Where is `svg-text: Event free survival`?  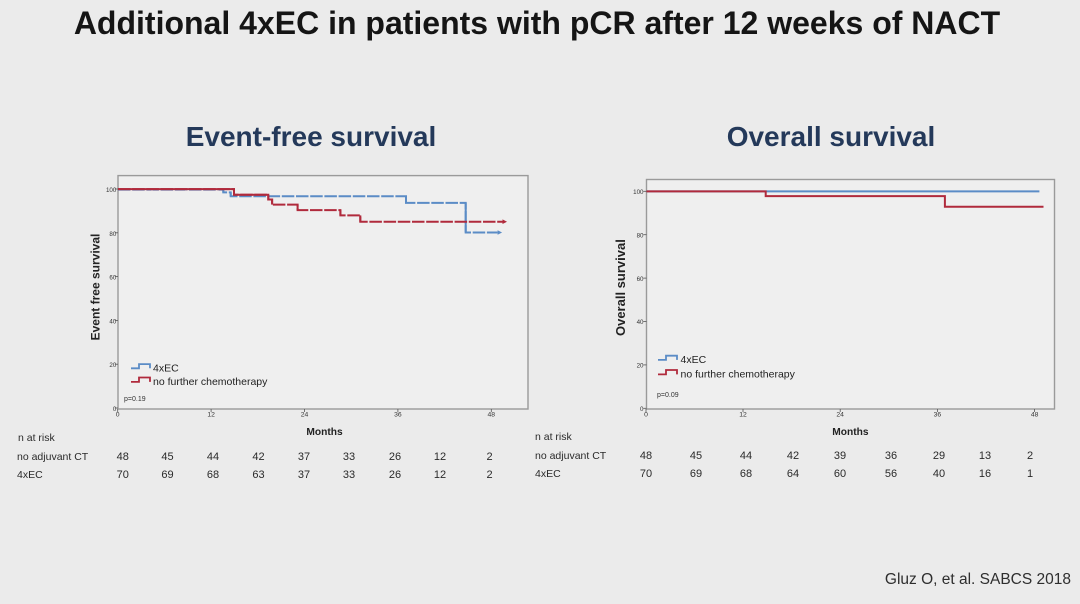 svg-text: Event free survival is located at coordinates (96, 287).